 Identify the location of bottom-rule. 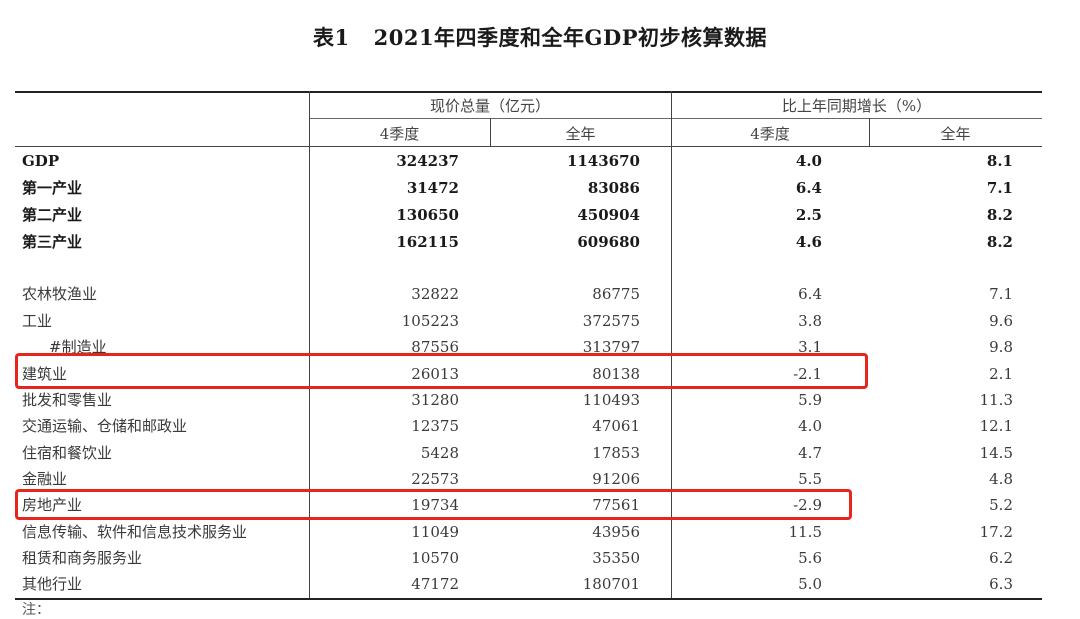
(528, 599).